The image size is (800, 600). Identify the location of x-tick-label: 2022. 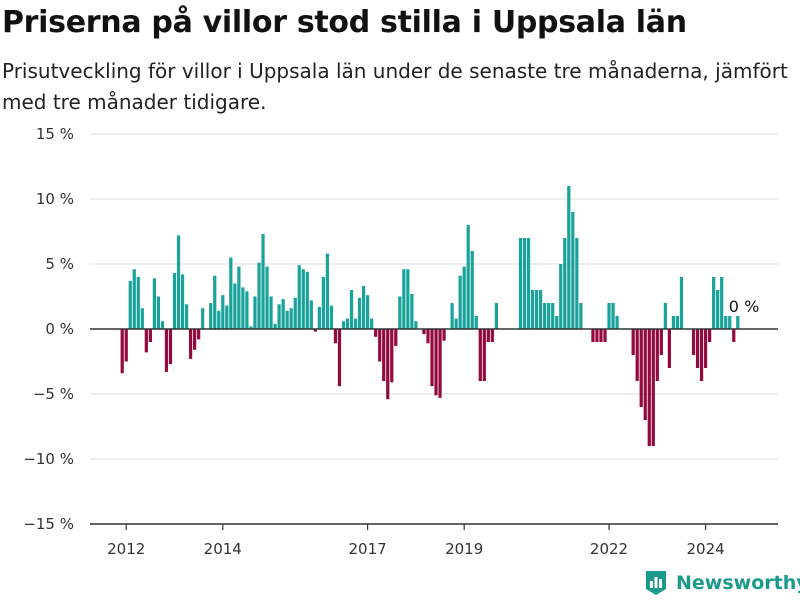
(609, 549).